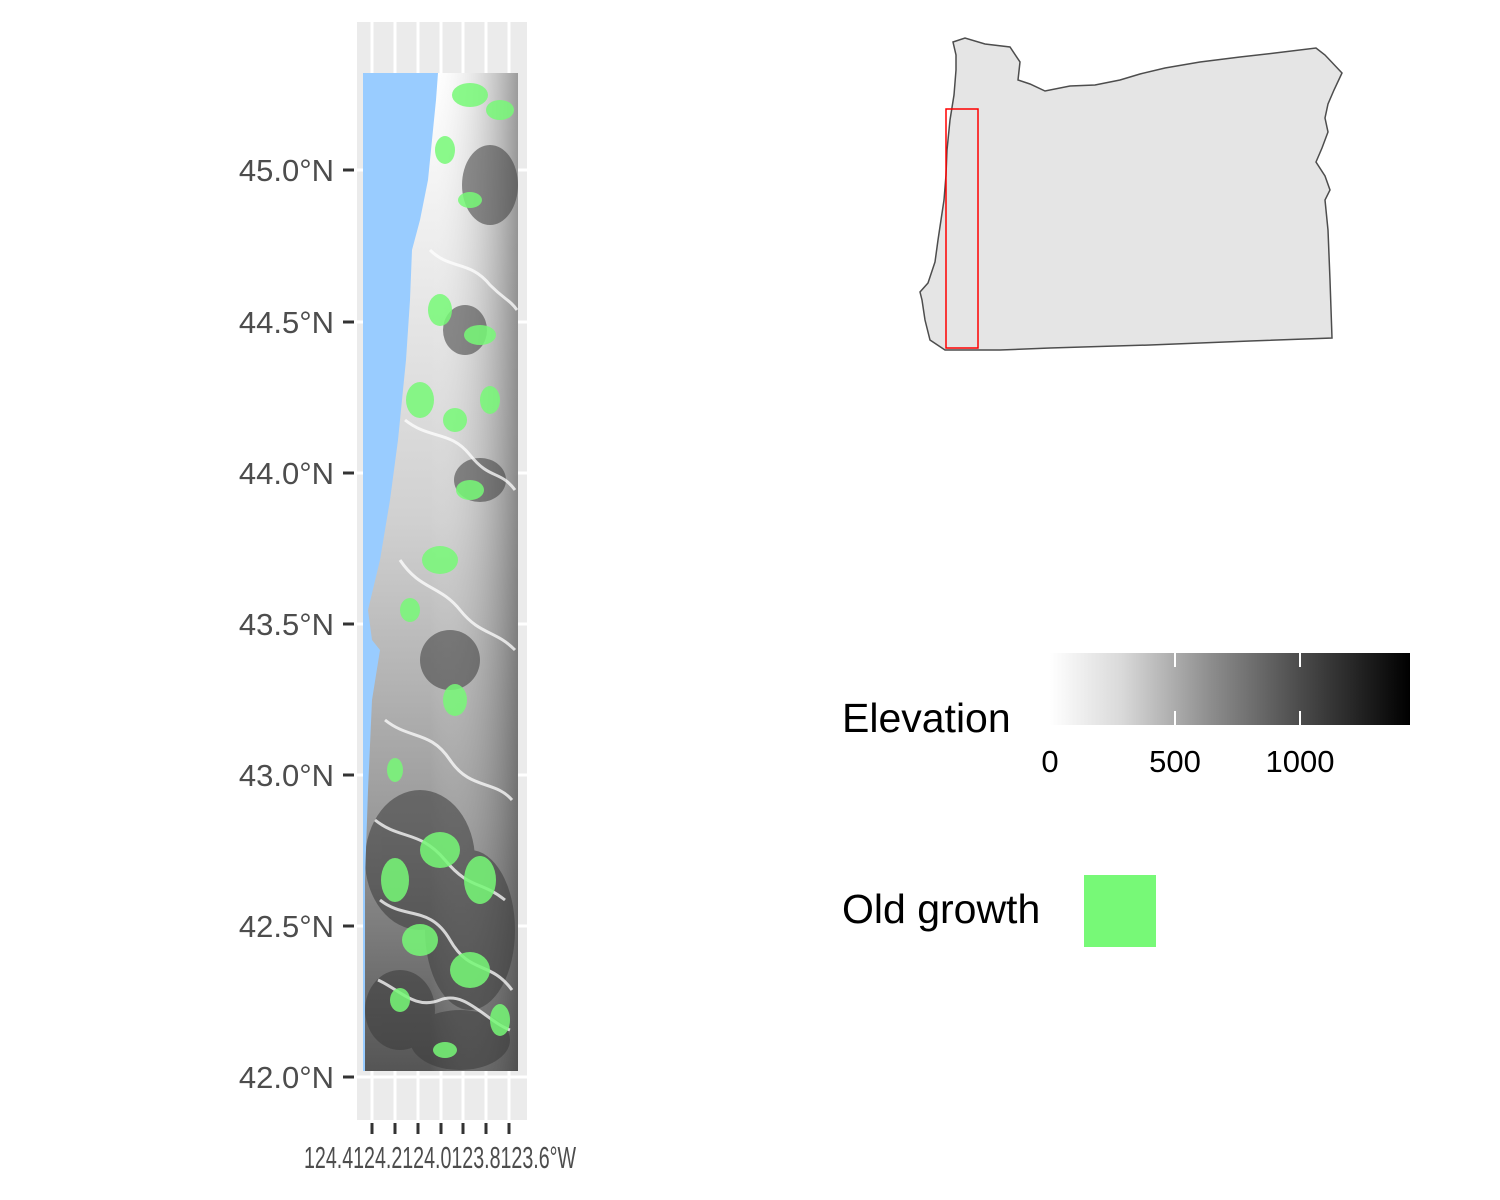 The height and width of the screenshot is (1200, 1500). I want to click on y-tick-label: 43.0°N, so click(286, 775).